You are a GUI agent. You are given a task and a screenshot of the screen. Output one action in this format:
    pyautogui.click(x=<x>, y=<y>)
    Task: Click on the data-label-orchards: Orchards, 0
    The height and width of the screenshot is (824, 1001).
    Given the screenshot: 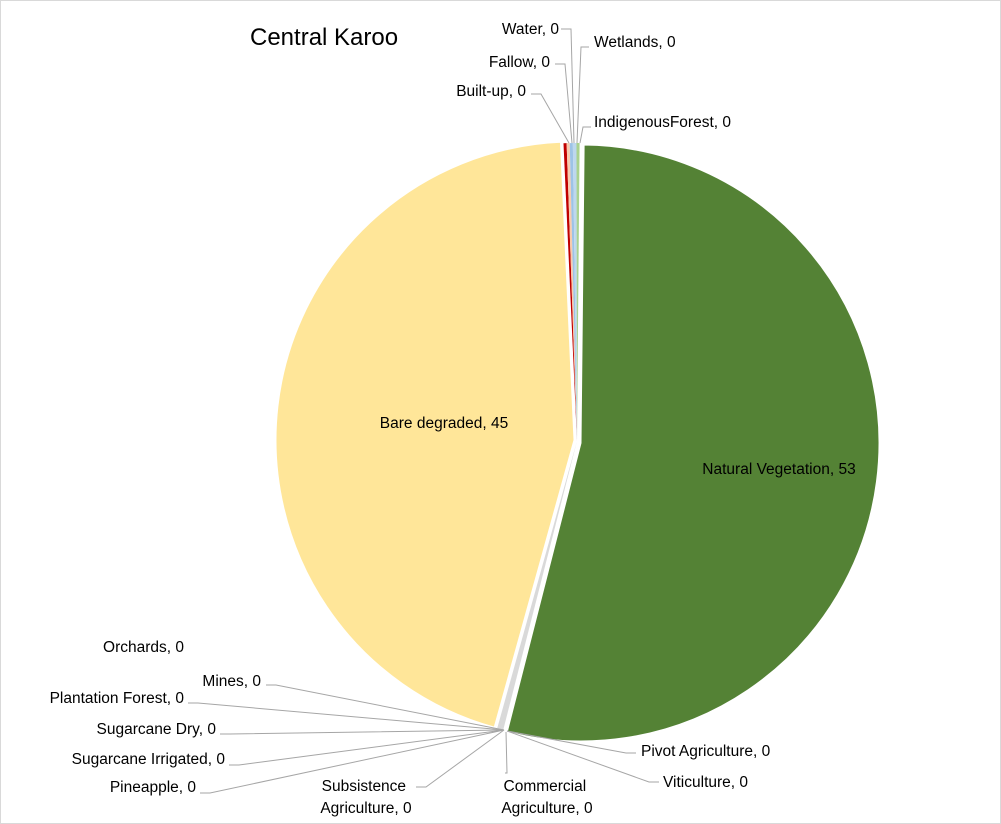 What is the action you would take?
    pyautogui.click(x=143, y=647)
    